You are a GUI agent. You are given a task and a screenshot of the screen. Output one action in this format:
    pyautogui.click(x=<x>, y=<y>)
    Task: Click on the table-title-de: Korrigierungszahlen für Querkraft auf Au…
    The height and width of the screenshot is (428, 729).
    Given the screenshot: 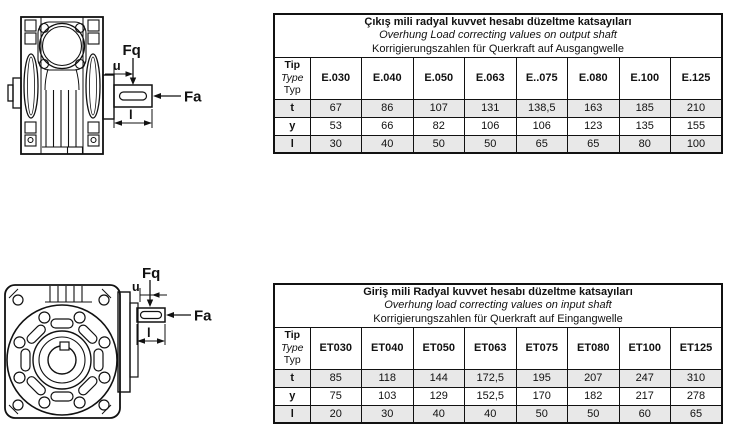 What is the action you would take?
    pyautogui.click(x=498, y=48)
    